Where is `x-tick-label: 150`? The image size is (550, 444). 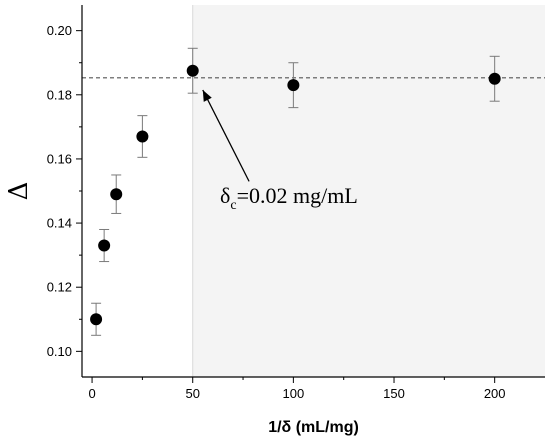 x-tick-label: 150 is located at coordinates (394, 393).